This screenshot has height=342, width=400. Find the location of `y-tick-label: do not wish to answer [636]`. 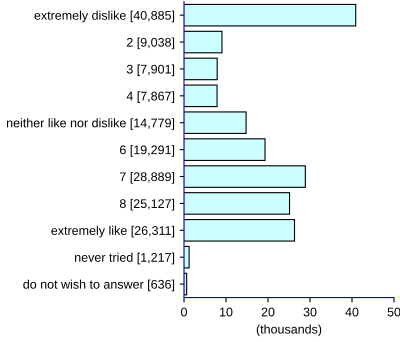

y-tick-label: do not wish to answer [636] is located at coordinates (98, 286).